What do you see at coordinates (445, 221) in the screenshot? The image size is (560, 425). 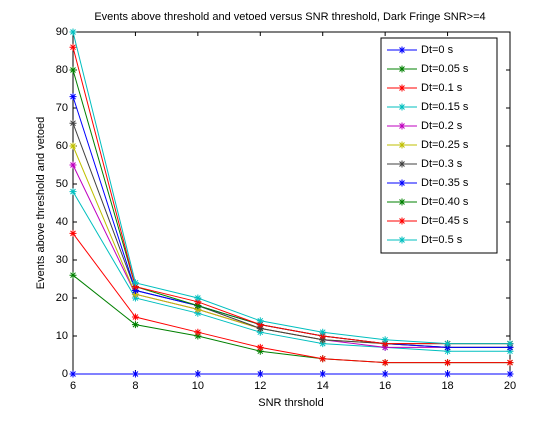 I see `legend-label: Dt=0.45 s` at bounding box center [445, 221].